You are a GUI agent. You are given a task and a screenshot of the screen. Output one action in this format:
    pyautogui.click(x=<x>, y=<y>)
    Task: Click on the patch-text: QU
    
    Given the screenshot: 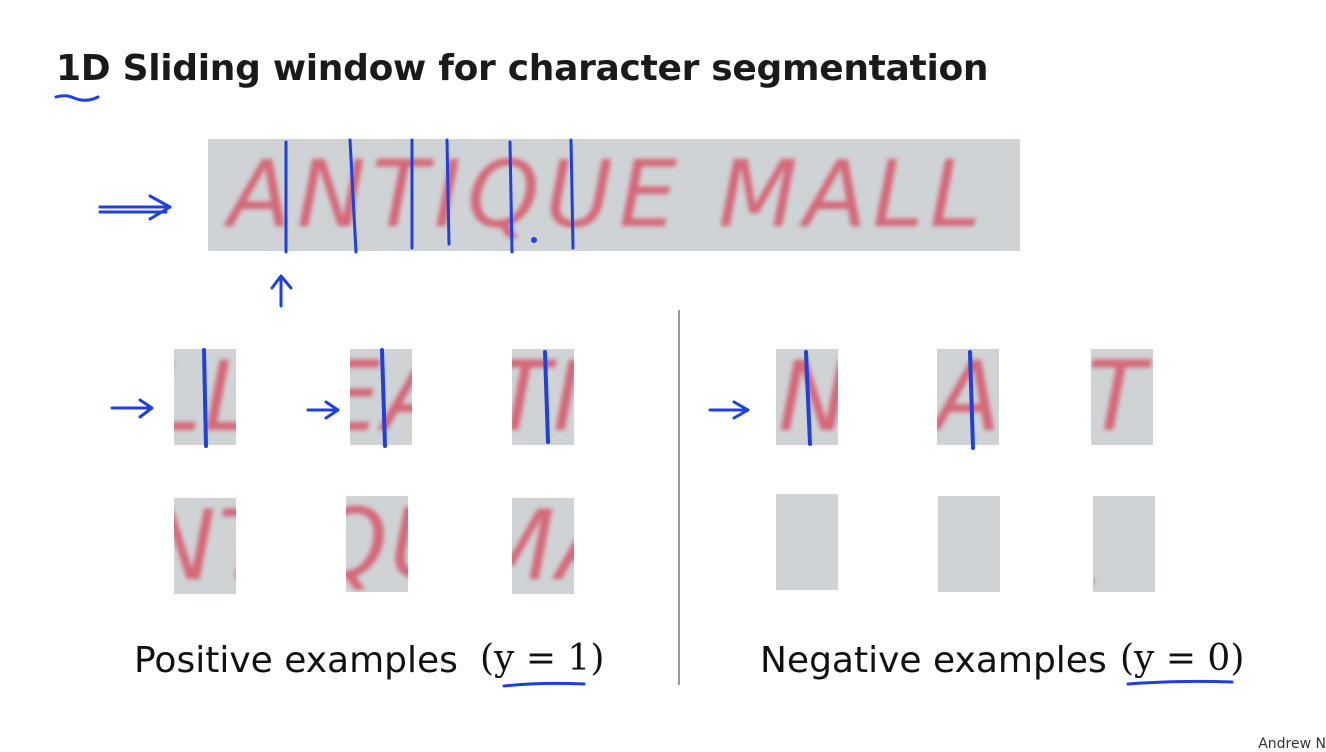 What is the action you would take?
    pyautogui.click(x=377, y=544)
    